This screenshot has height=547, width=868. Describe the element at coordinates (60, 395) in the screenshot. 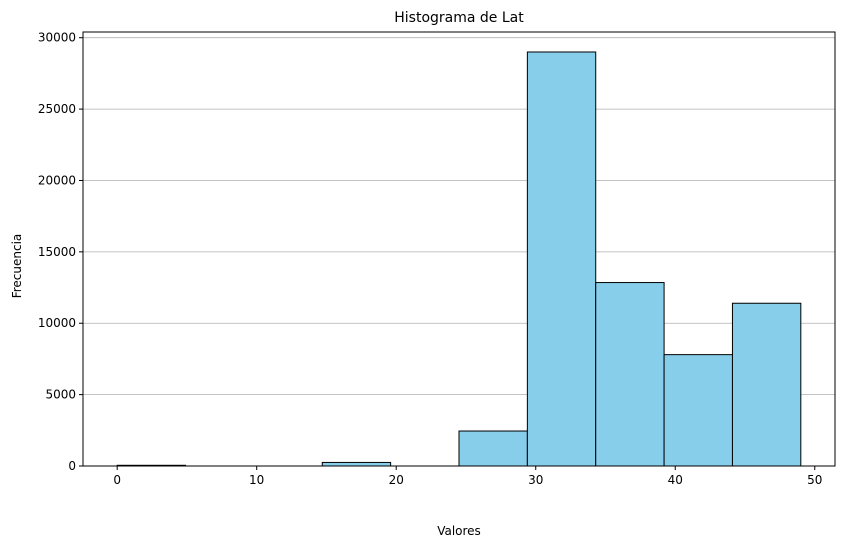

I see `y-tick-label-1: 5000` at that location.